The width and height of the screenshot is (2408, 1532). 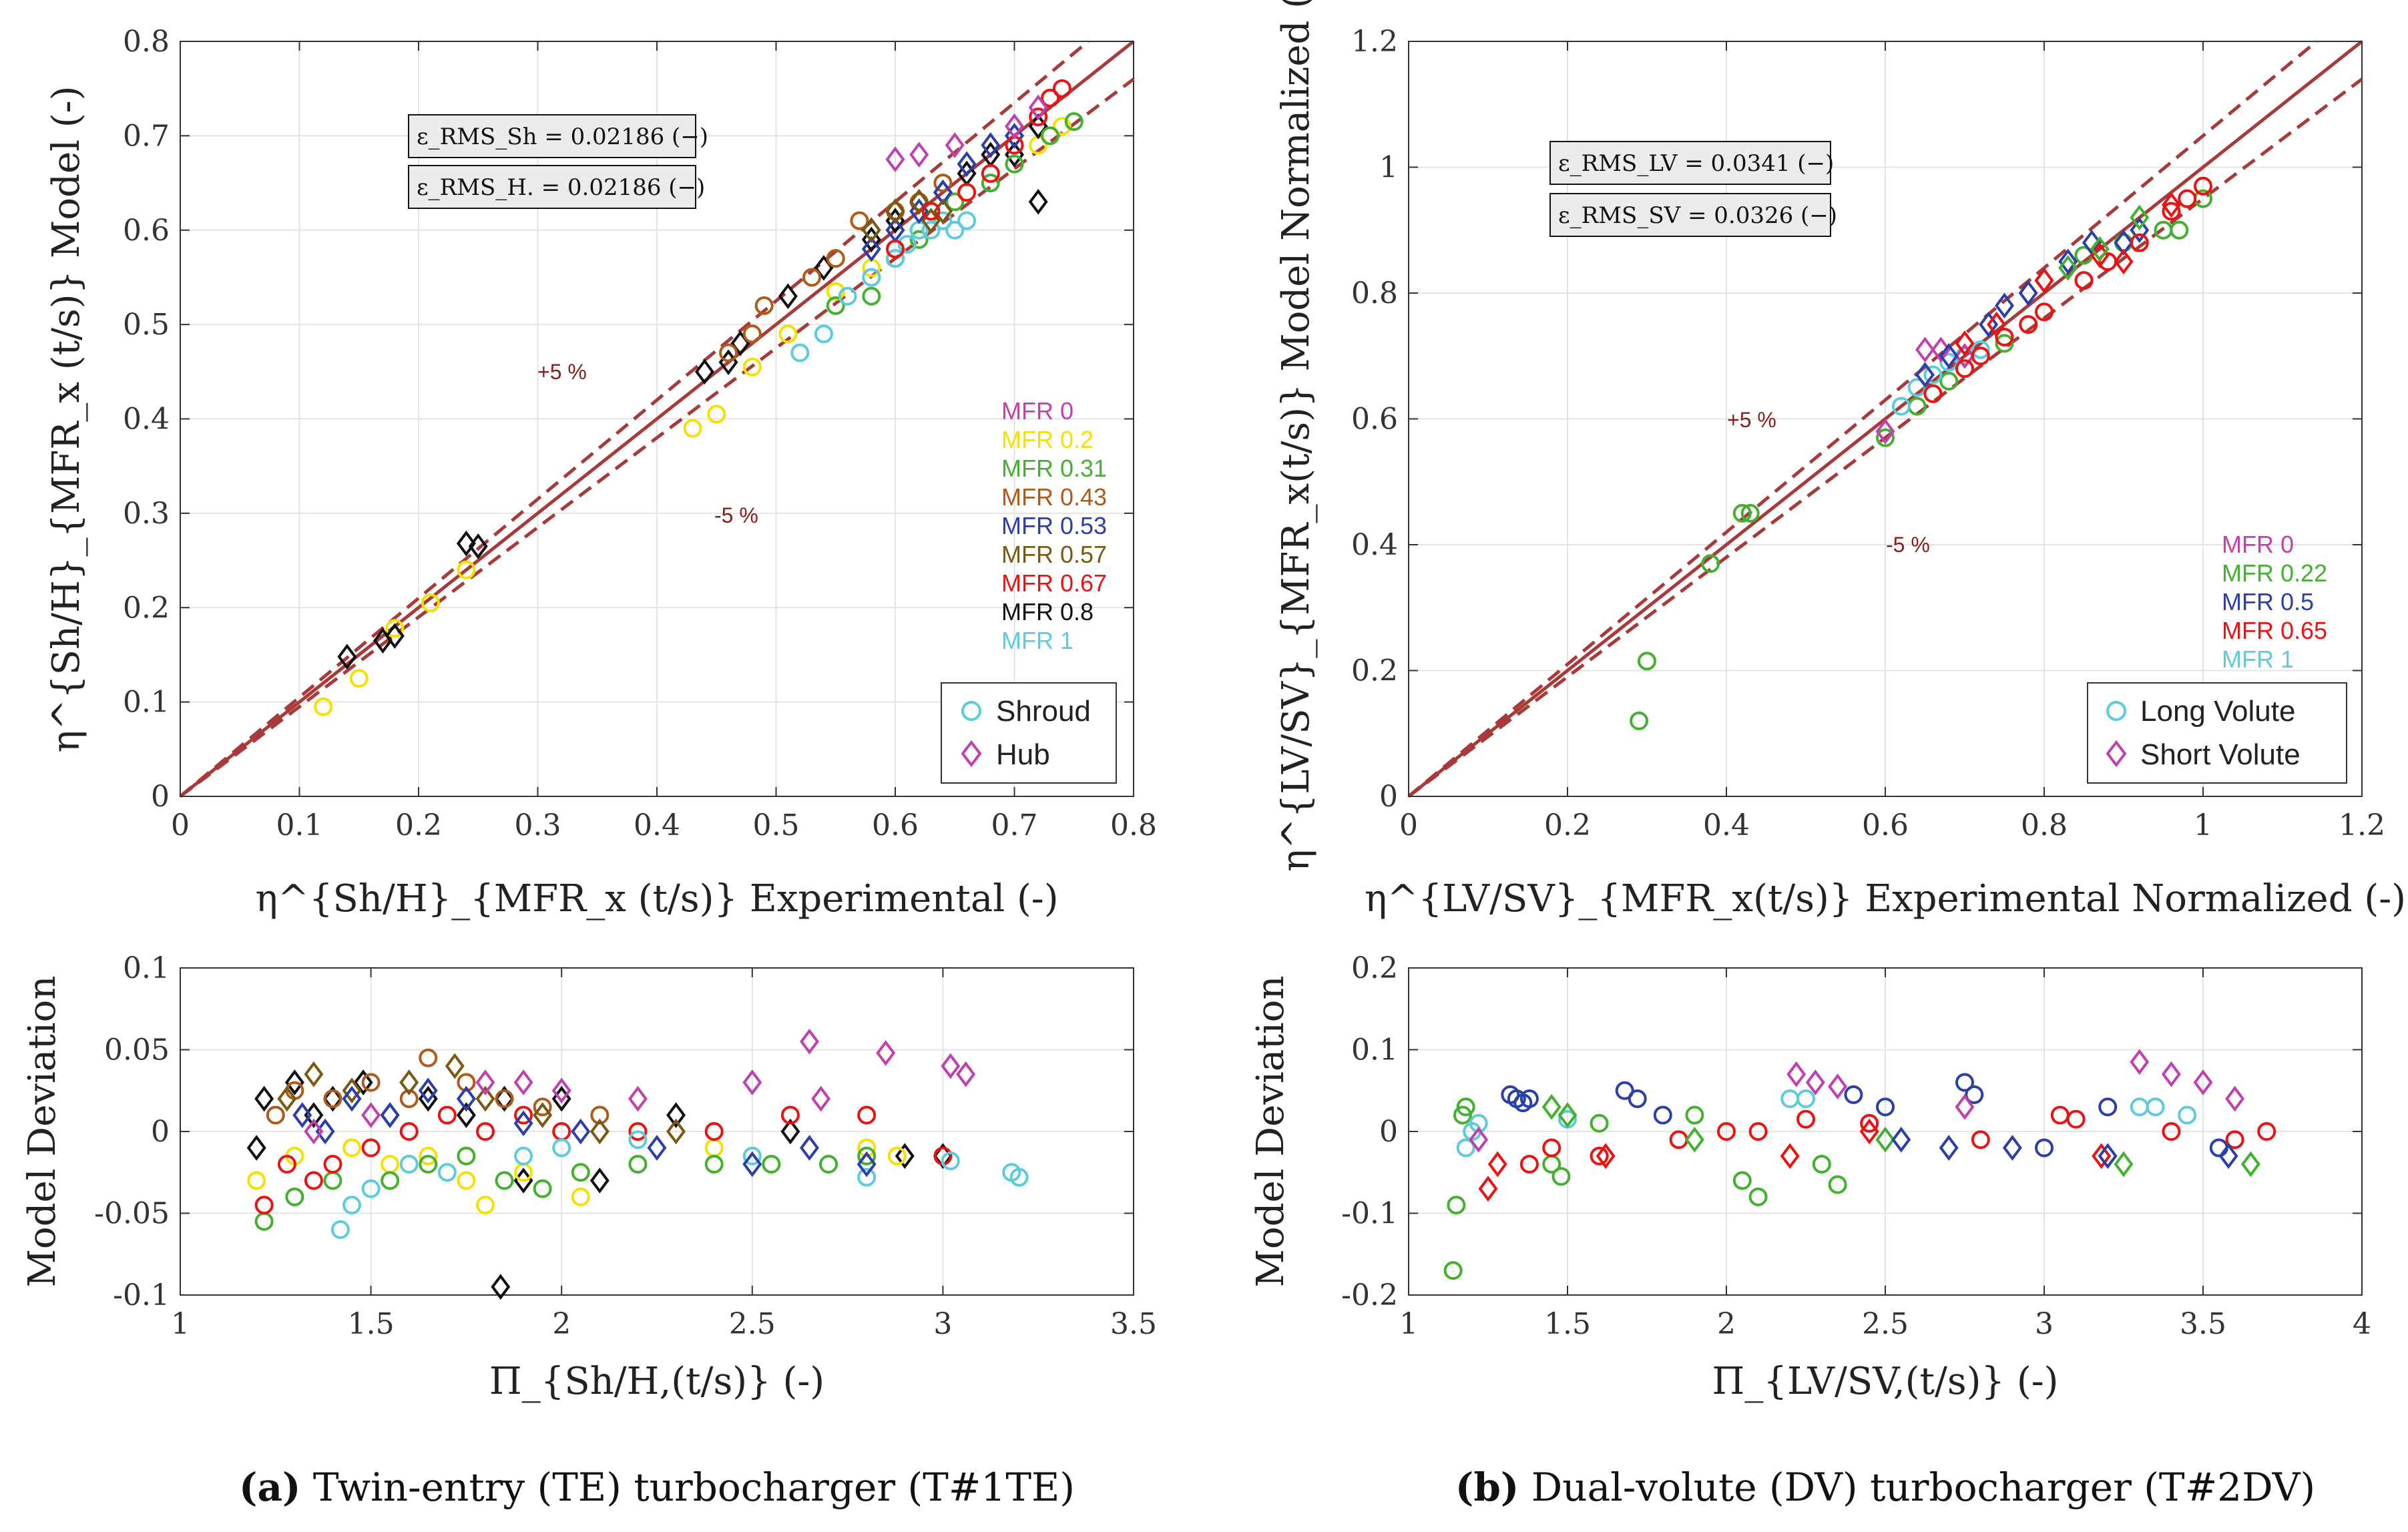 I want to click on y-tick-label: 0.6, so click(x=1374, y=420).